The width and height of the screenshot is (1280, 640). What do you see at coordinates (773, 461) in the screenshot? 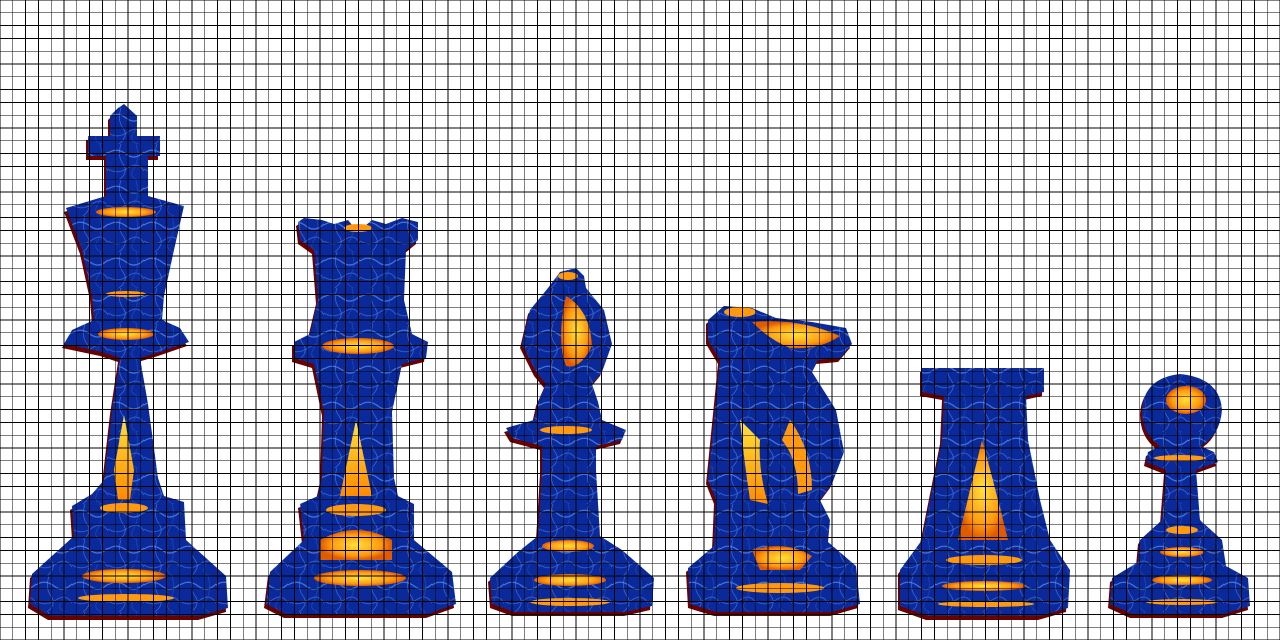
I see `knight-piece-icon` at bounding box center [773, 461].